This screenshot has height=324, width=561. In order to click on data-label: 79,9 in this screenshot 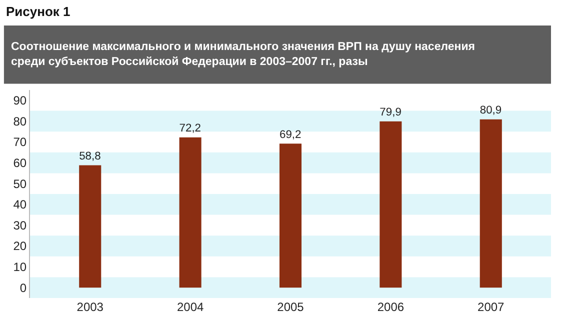, I will do `click(391, 112)`.